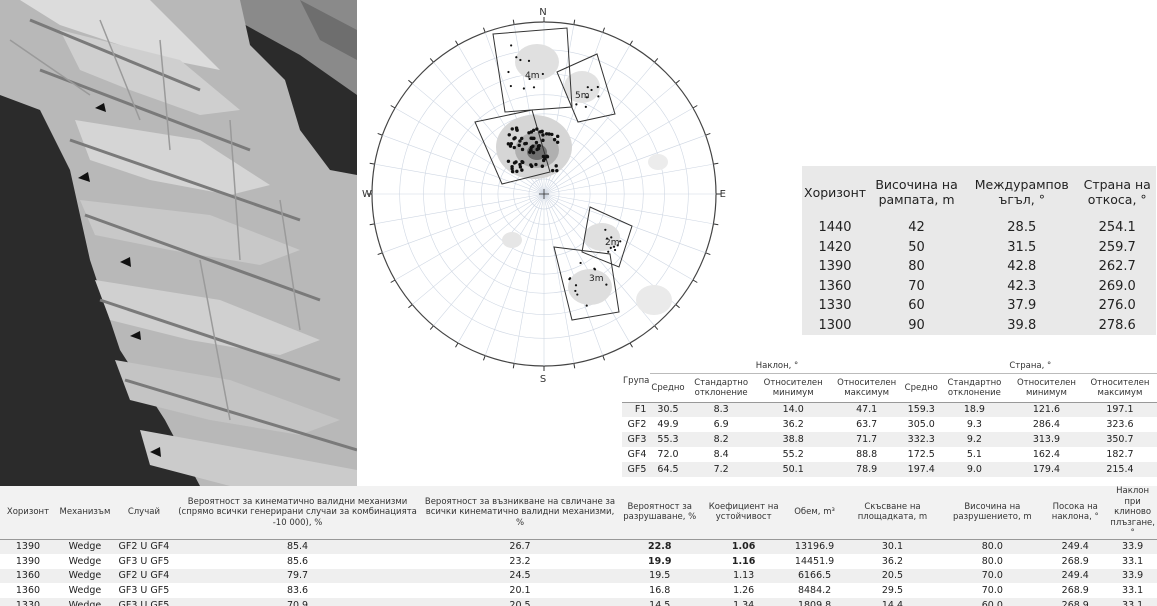 The height and width of the screenshot is (606, 1157). Describe the element at coordinates (297, 602) in the screenshot. I see `table-cell: 70.9` at that location.